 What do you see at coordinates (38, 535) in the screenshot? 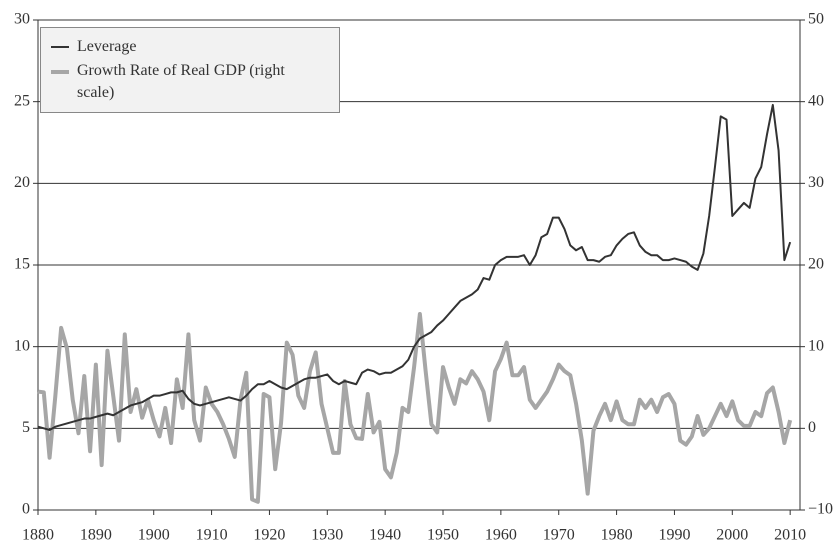
I see `x-tick-label: 1880` at bounding box center [38, 535].